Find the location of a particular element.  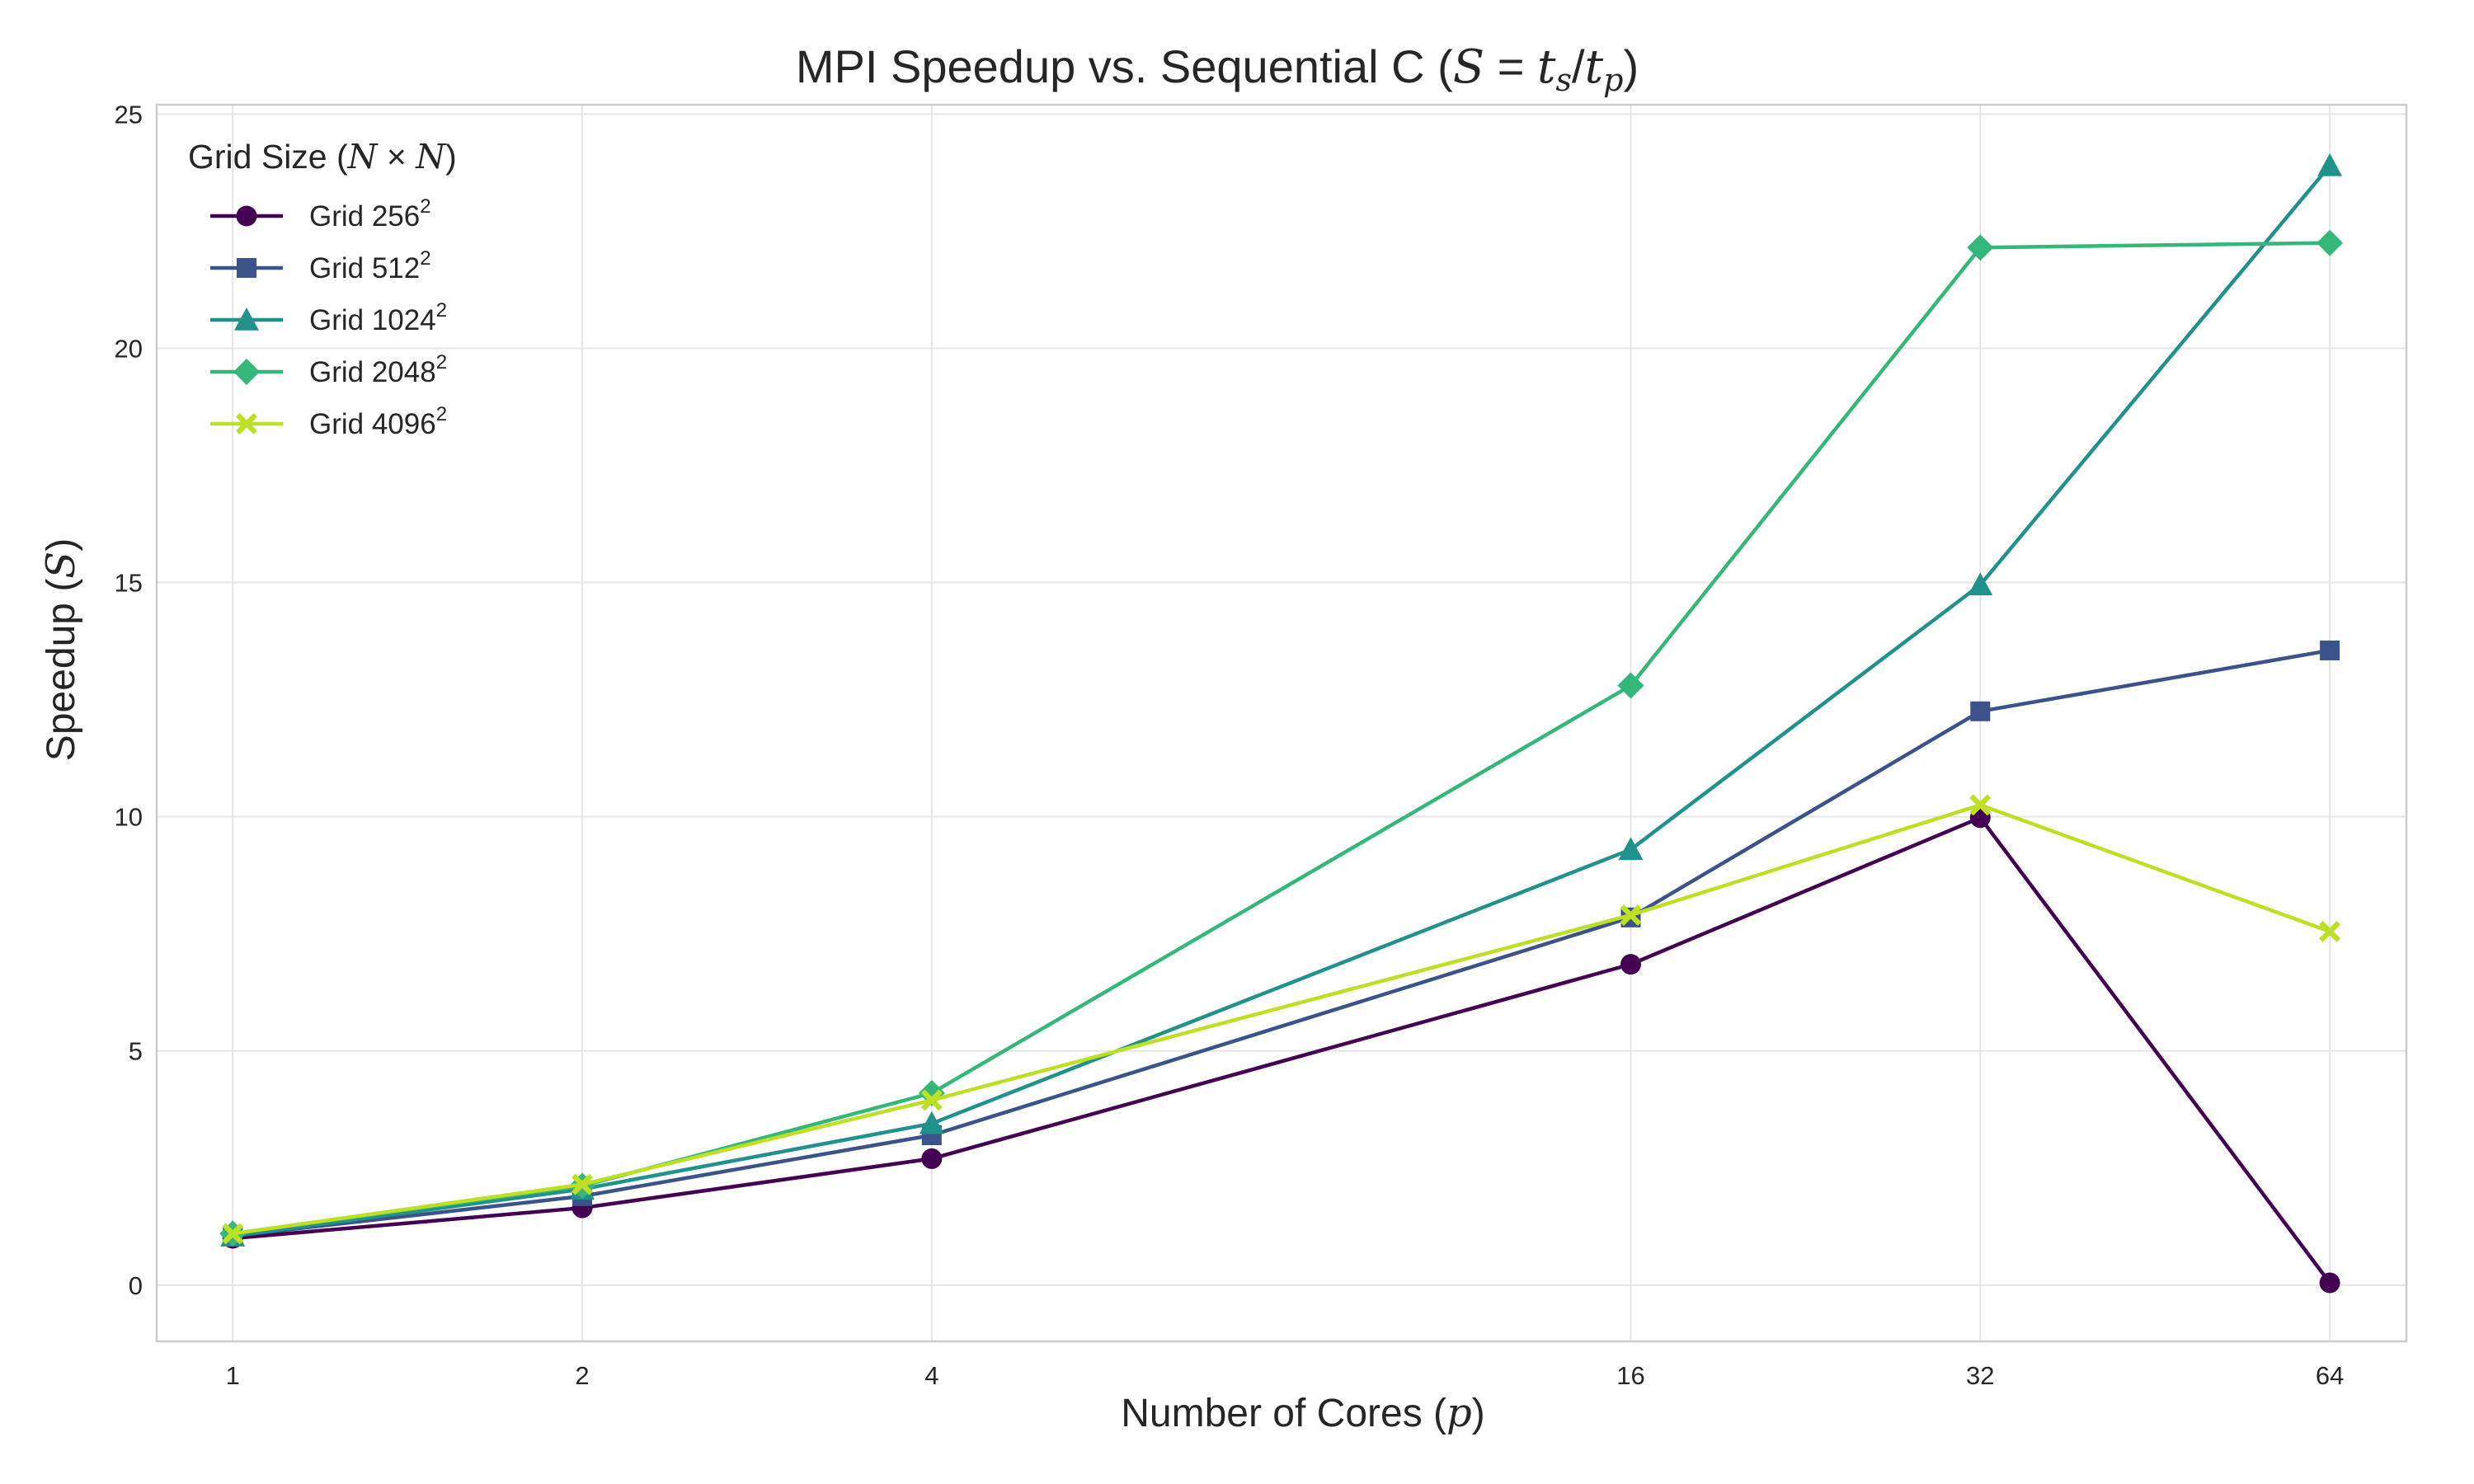

x-tick-labels: 1 2 4 16 32 64 is located at coordinates (1285, 1375).